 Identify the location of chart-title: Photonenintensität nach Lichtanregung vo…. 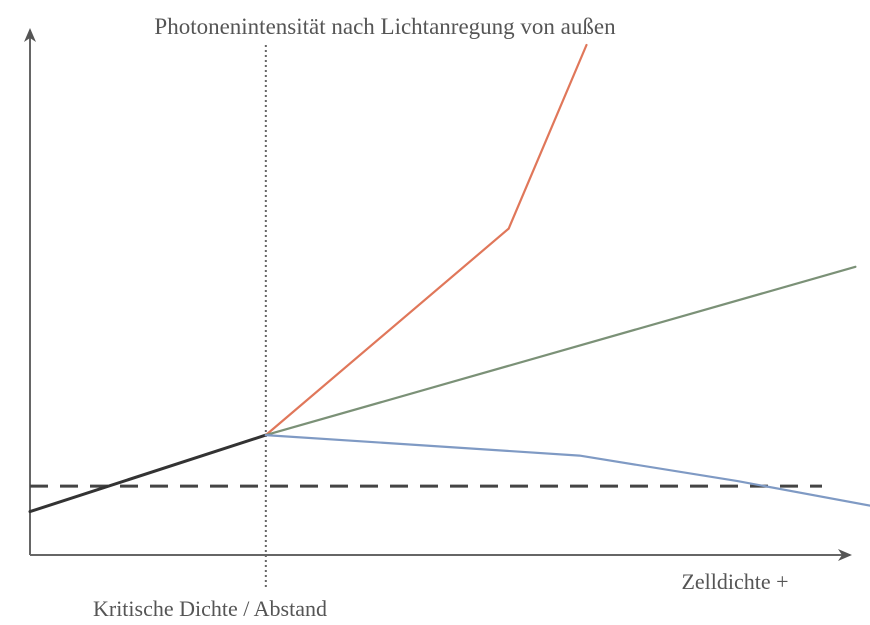
(385, 26).